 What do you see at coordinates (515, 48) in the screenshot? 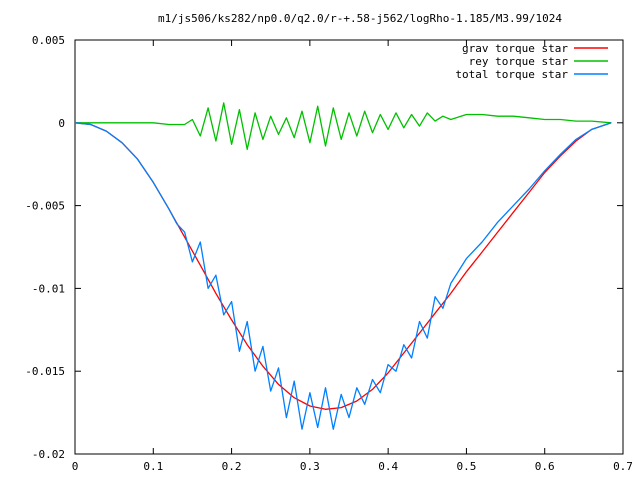
I see `legend-label: grav torque star` at bounding box center [515, 48].